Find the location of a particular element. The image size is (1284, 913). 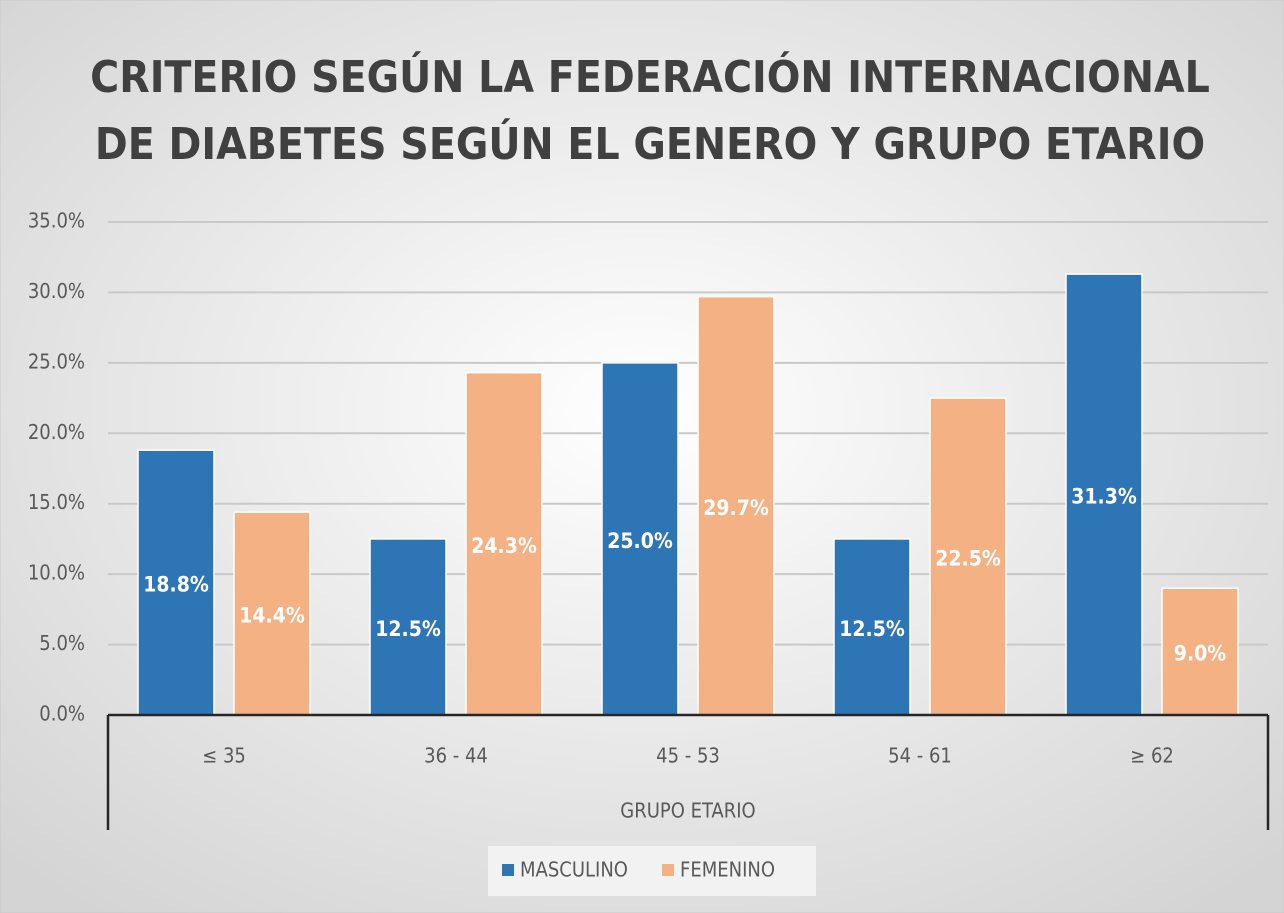

y-tick-label: 35.0% is located at coordinates (56, 221).